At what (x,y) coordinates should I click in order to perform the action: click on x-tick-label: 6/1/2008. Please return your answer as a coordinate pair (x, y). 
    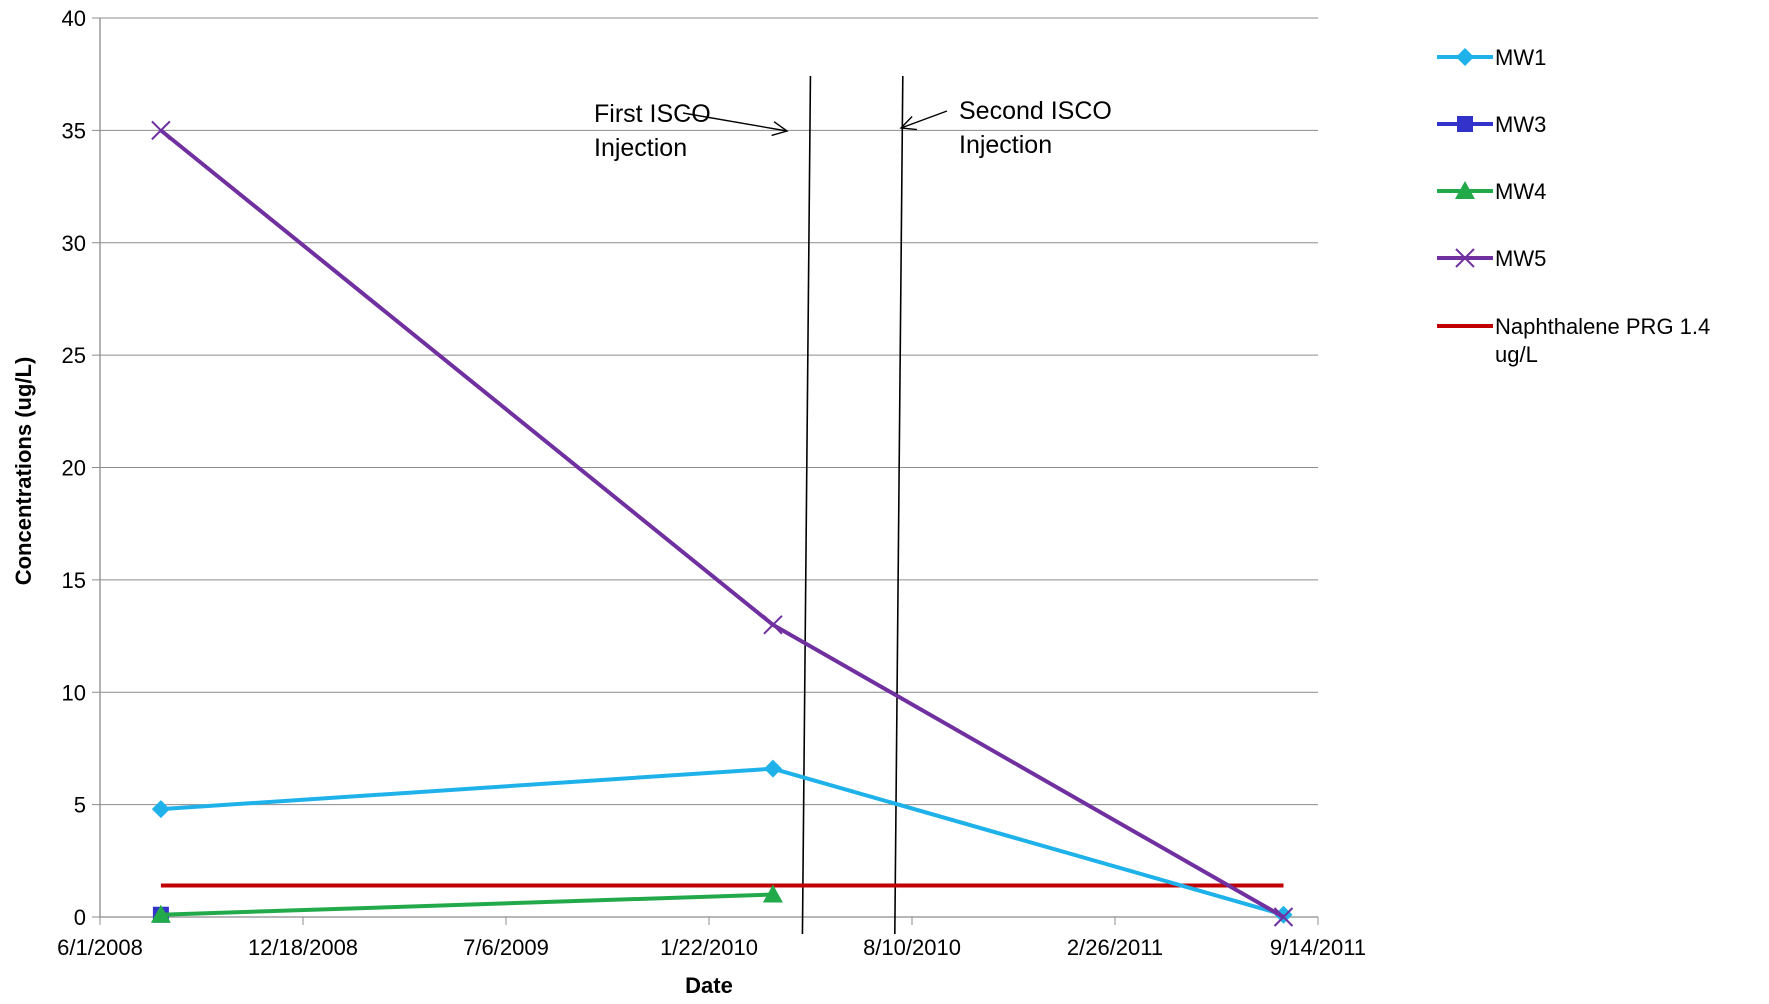
    Looking at the image, I should click on (100, 947).